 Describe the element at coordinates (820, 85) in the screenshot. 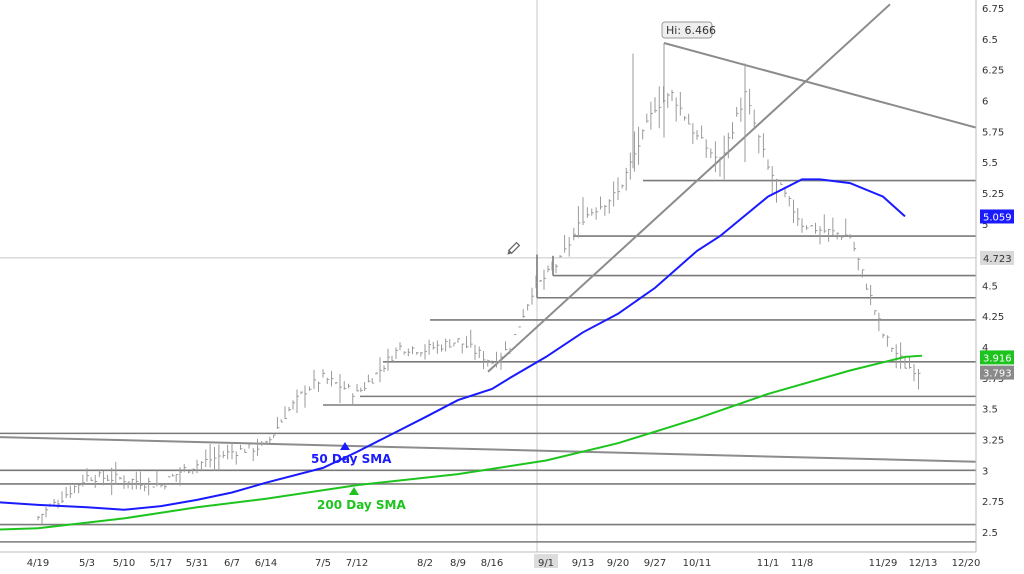

I see `downtrend-line` at that location.